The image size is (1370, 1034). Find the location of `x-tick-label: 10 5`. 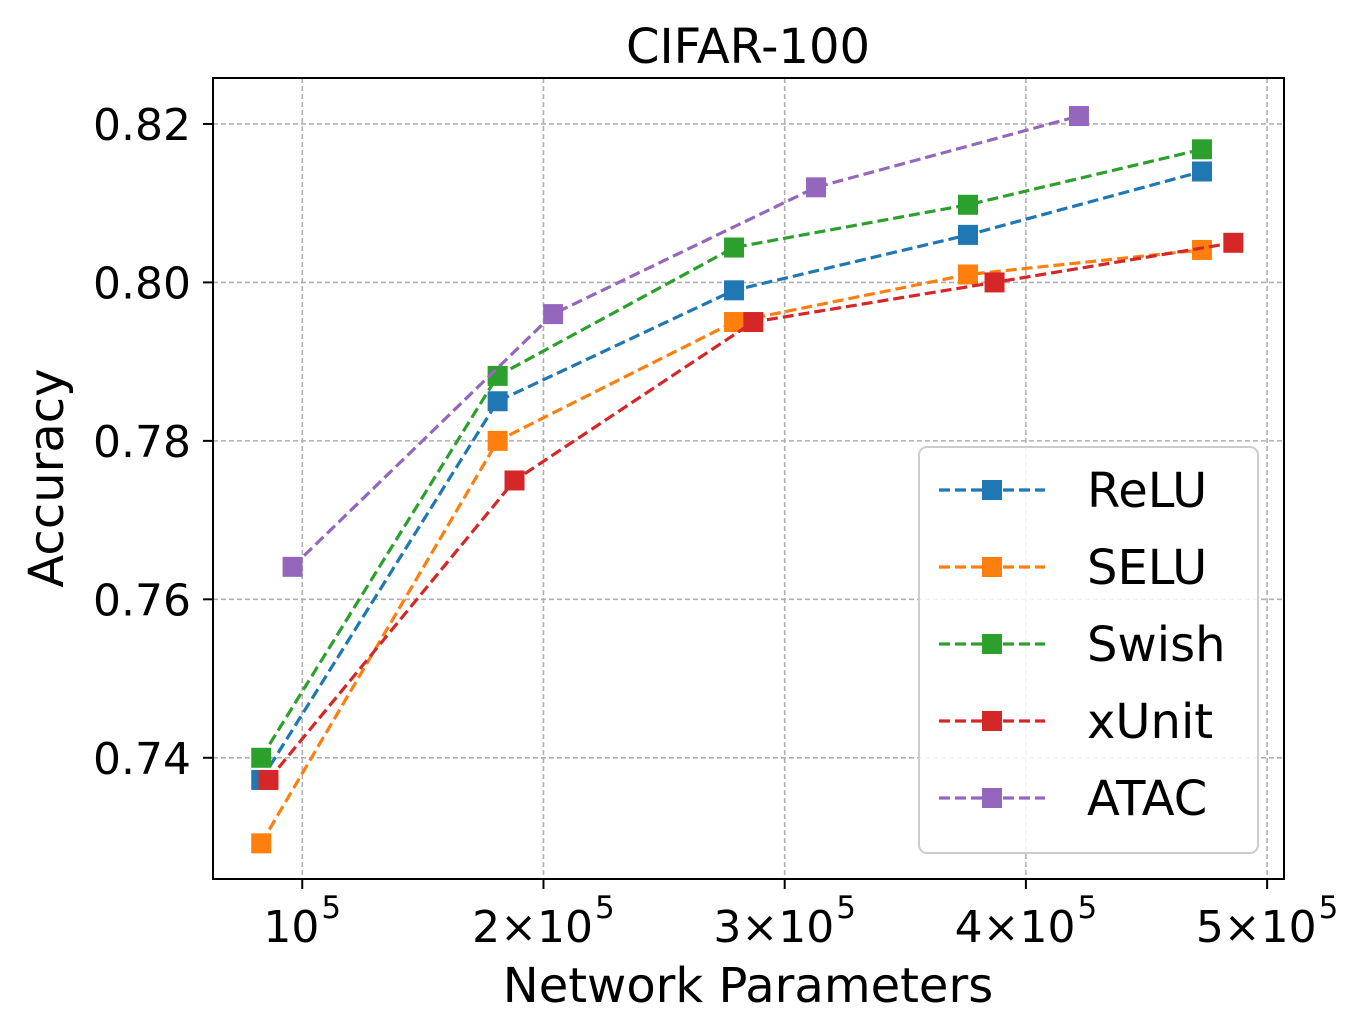

x-tick-label: 10 5 is located at coordinates (302, 921).